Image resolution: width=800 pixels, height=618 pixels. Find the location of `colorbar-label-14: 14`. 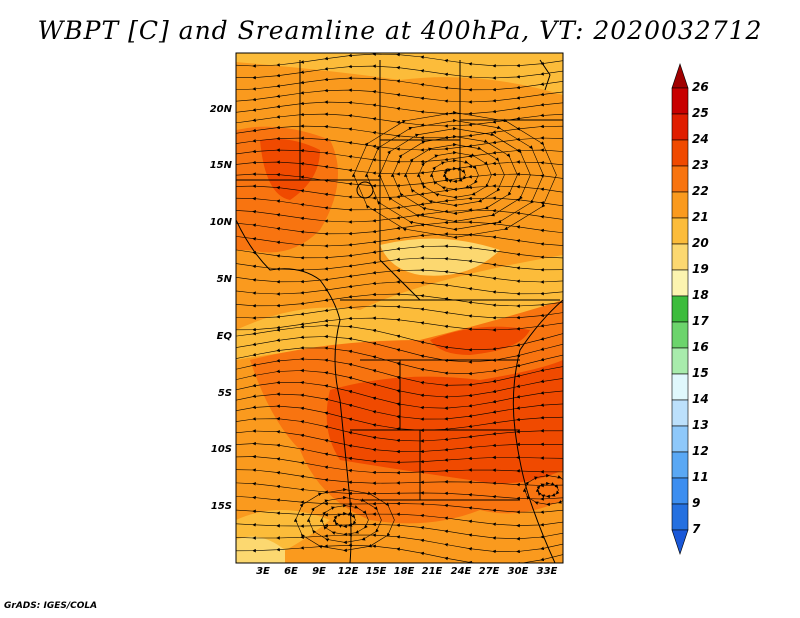

colorbar-label-14: 14 is located at coordinates (700, 399).